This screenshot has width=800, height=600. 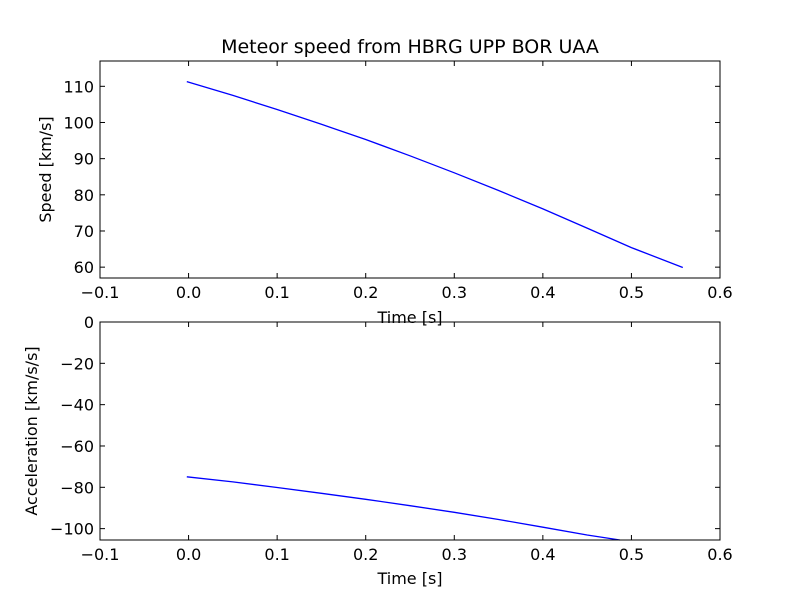 I want to click on acceleration-y-tick-label: −100, so click(x=72, y=529).